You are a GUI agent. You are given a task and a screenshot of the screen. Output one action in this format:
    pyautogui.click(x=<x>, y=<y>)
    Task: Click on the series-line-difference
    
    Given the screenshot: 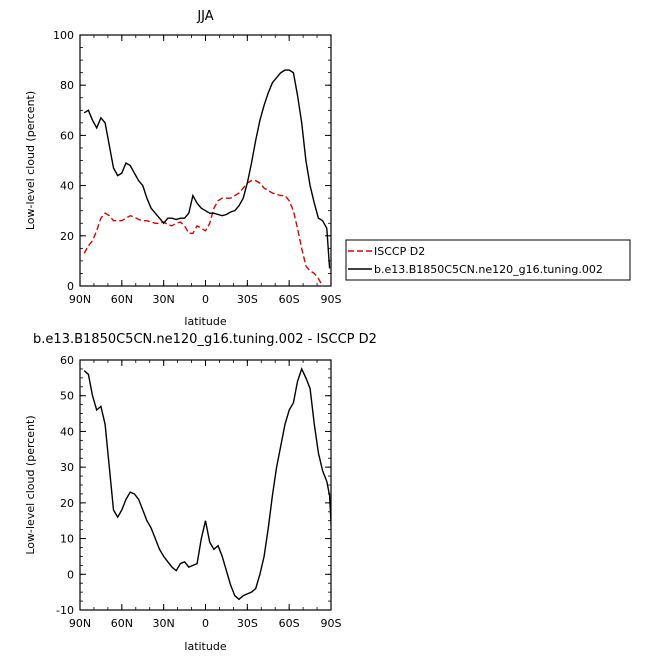 What is the action you would take?
    pyautogui.click(x=207, y=484)
    